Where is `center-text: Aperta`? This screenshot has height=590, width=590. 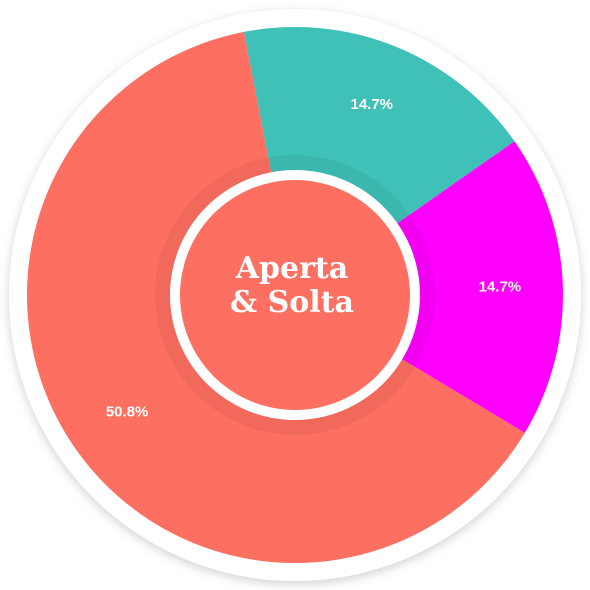
center-text: Aperta is located at coordinates (291, 268).